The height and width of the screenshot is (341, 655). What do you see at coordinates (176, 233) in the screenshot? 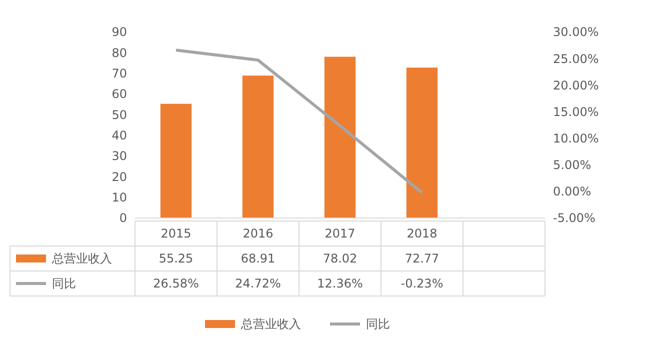
I see `x-tick-label: 2015` at bounding box center [176, 233].